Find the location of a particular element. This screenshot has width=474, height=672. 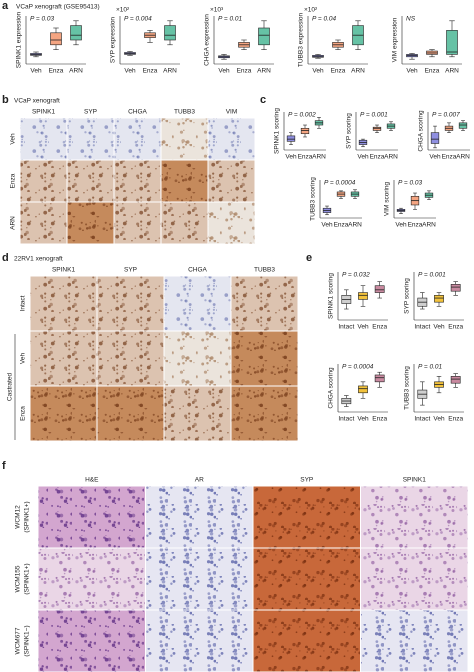

y-axis-label: SPINK1 expression is located at coordinates (19, 39).